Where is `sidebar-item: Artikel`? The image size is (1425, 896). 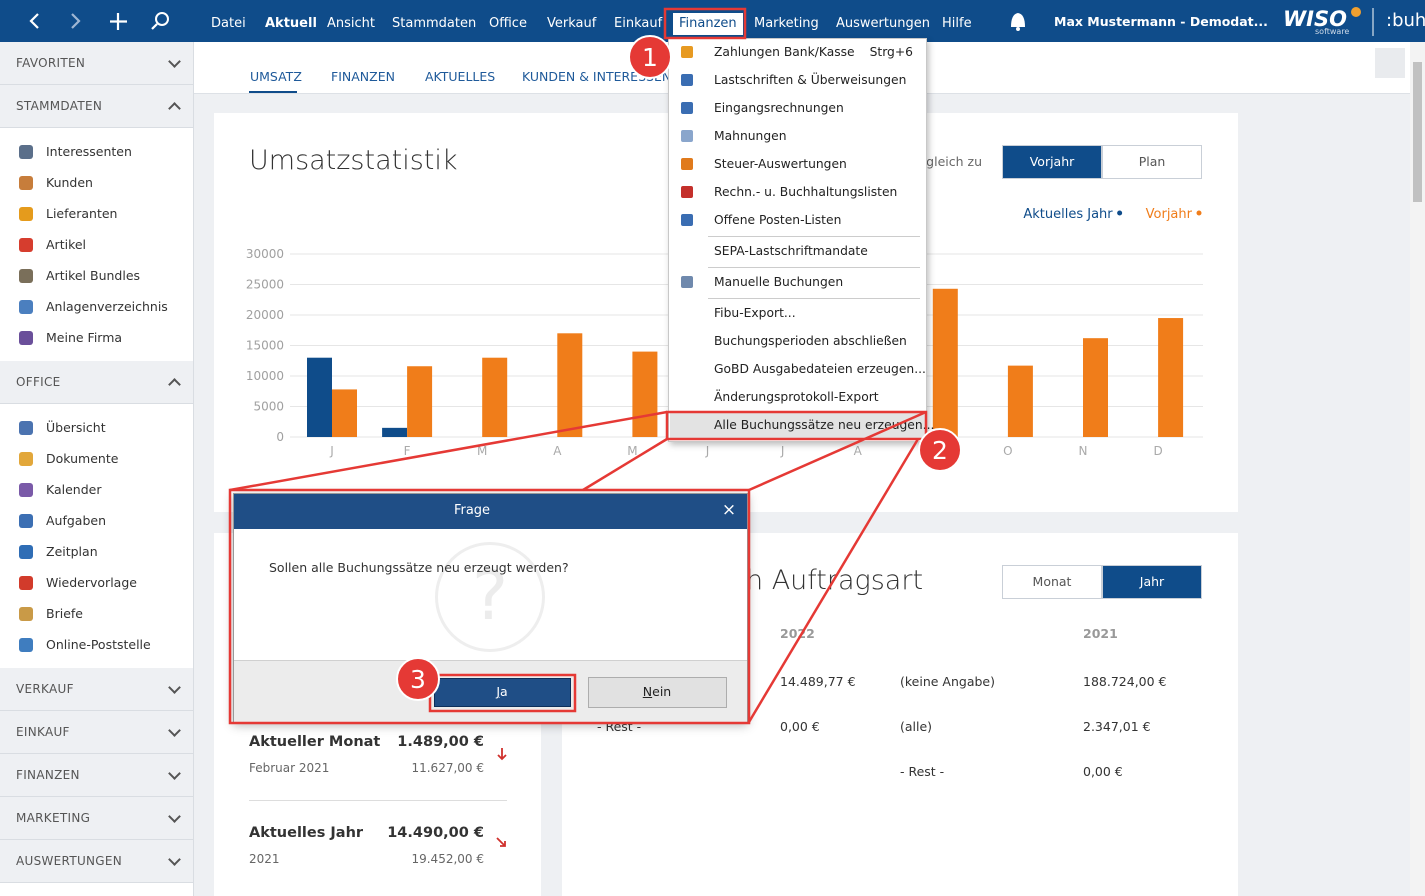
sidebar-item: Artikel is located at coordinates (66, 244).